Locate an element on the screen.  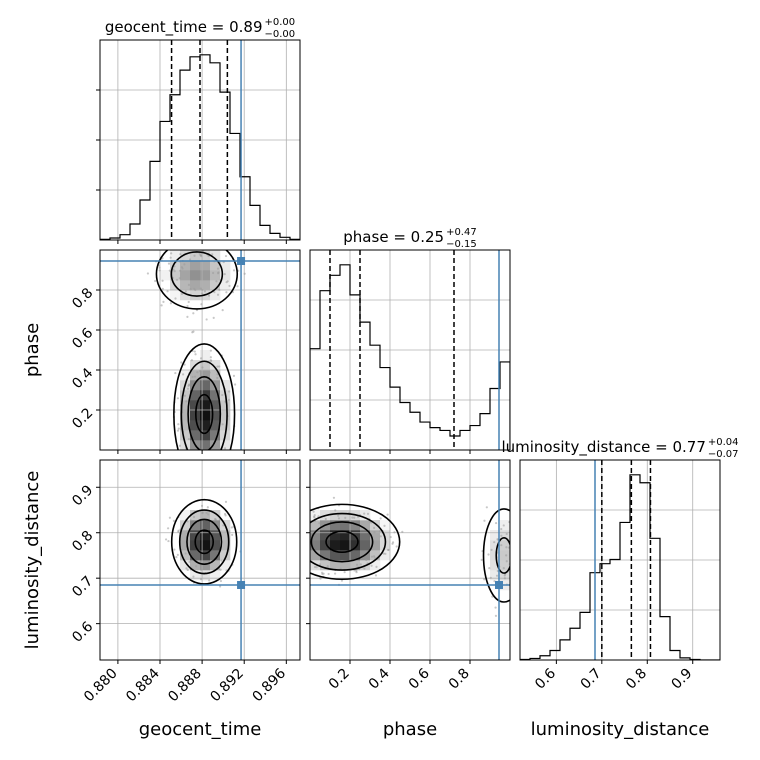
x-tick-label: 0.892 is located at coordinates (227, 686).